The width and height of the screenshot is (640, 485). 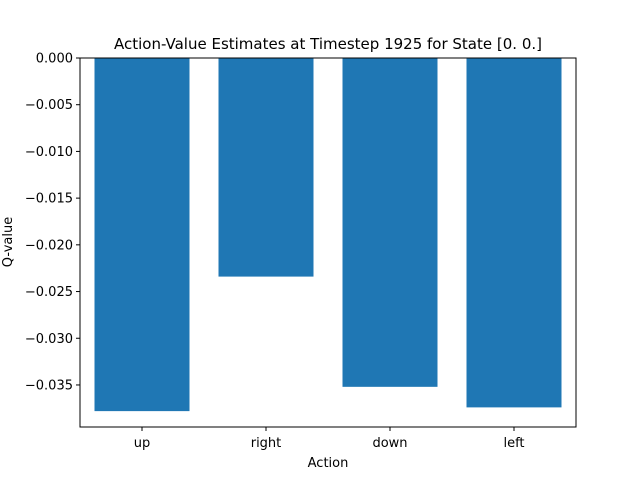 I want to click on x-tick-label: left, so click(x=513, y=443).